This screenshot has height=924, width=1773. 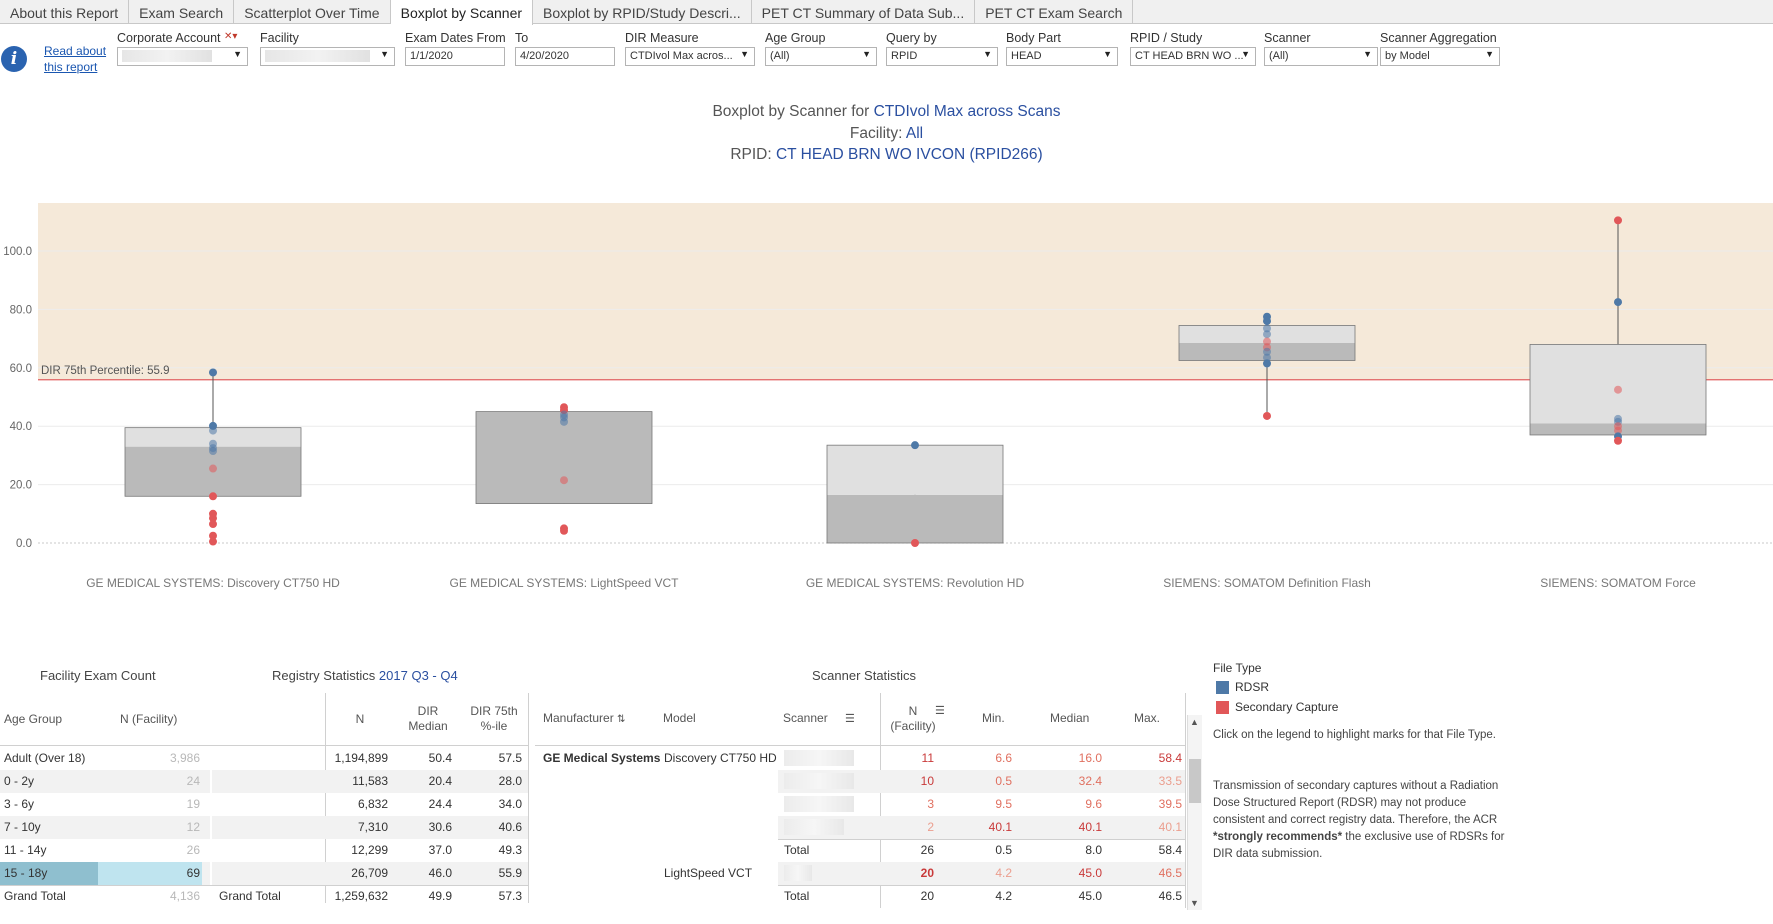 I want to click on filter-label: Scanner, so click(x=1287, y=38).